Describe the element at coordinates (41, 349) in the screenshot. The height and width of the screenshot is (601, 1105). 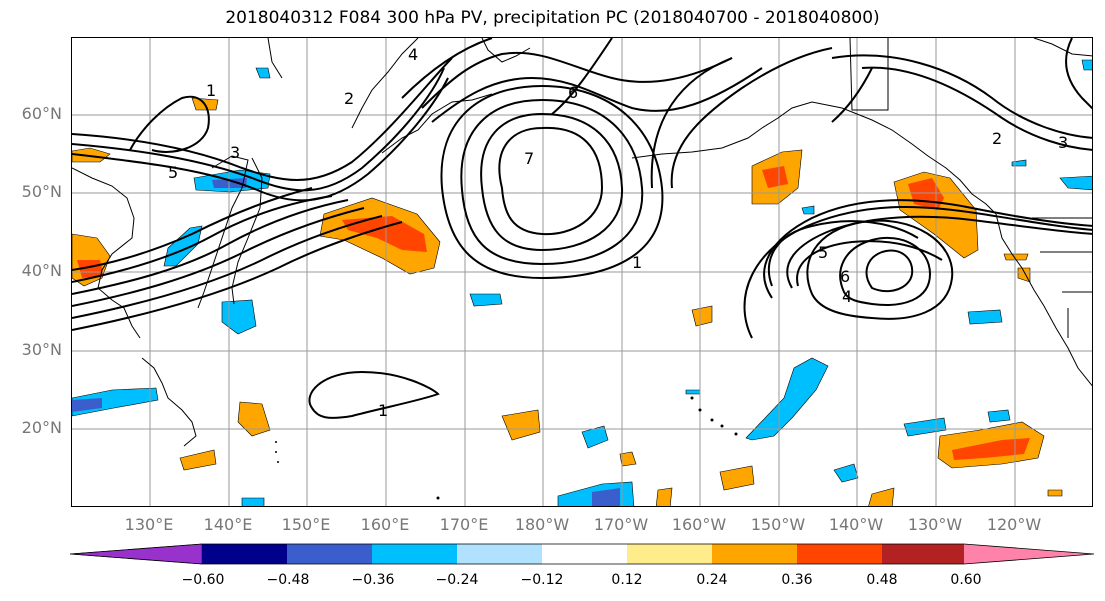
I see `lat-label-30n: 30°N` at that location.